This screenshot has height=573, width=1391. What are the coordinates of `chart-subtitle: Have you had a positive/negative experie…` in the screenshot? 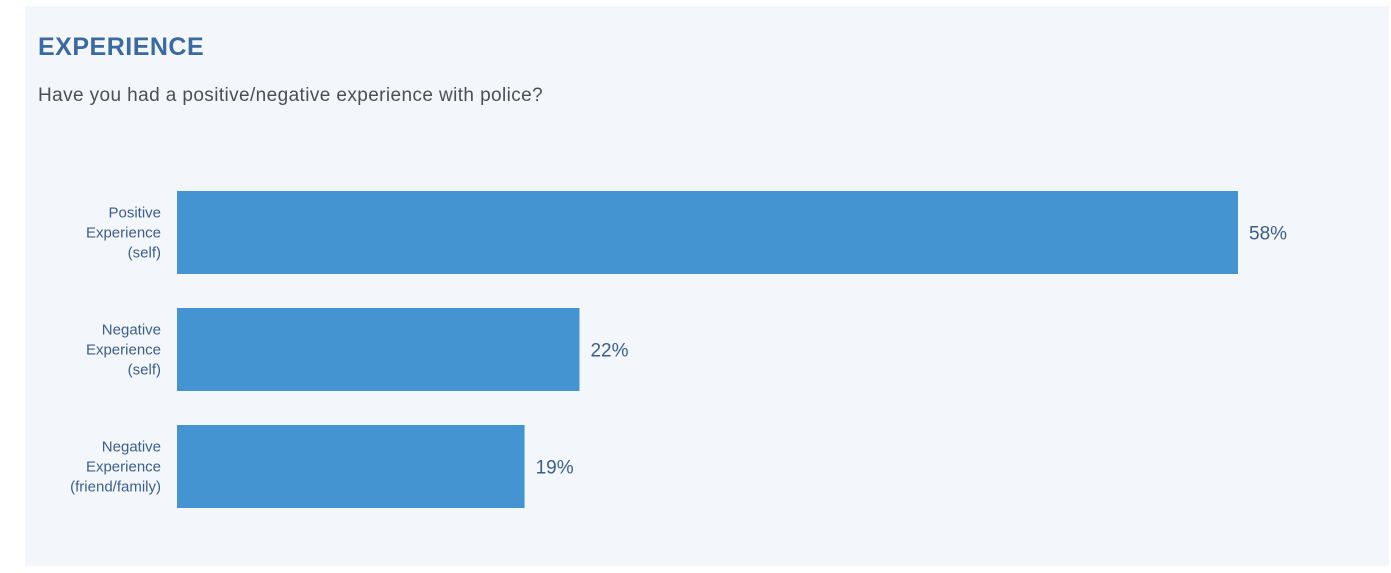 It's located at (291, 95).